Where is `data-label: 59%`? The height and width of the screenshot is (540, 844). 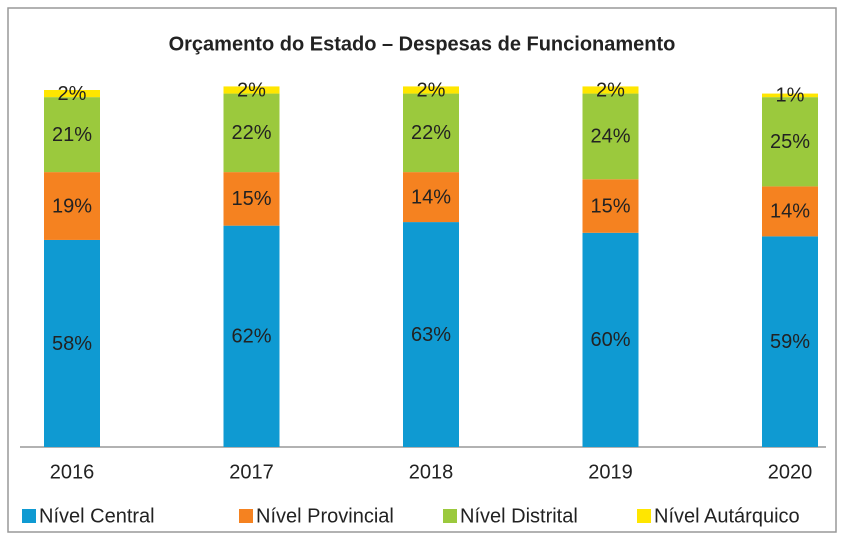
data-label: 59% is located at coordinates (790, 342).